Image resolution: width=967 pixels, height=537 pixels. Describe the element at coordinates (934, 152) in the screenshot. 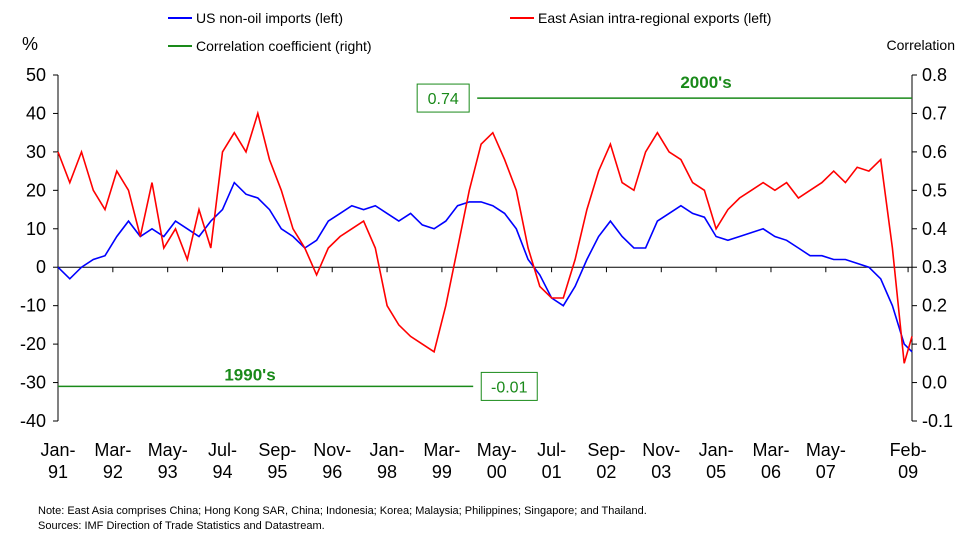

I see `y2-tick-label: 0.6` at that location.